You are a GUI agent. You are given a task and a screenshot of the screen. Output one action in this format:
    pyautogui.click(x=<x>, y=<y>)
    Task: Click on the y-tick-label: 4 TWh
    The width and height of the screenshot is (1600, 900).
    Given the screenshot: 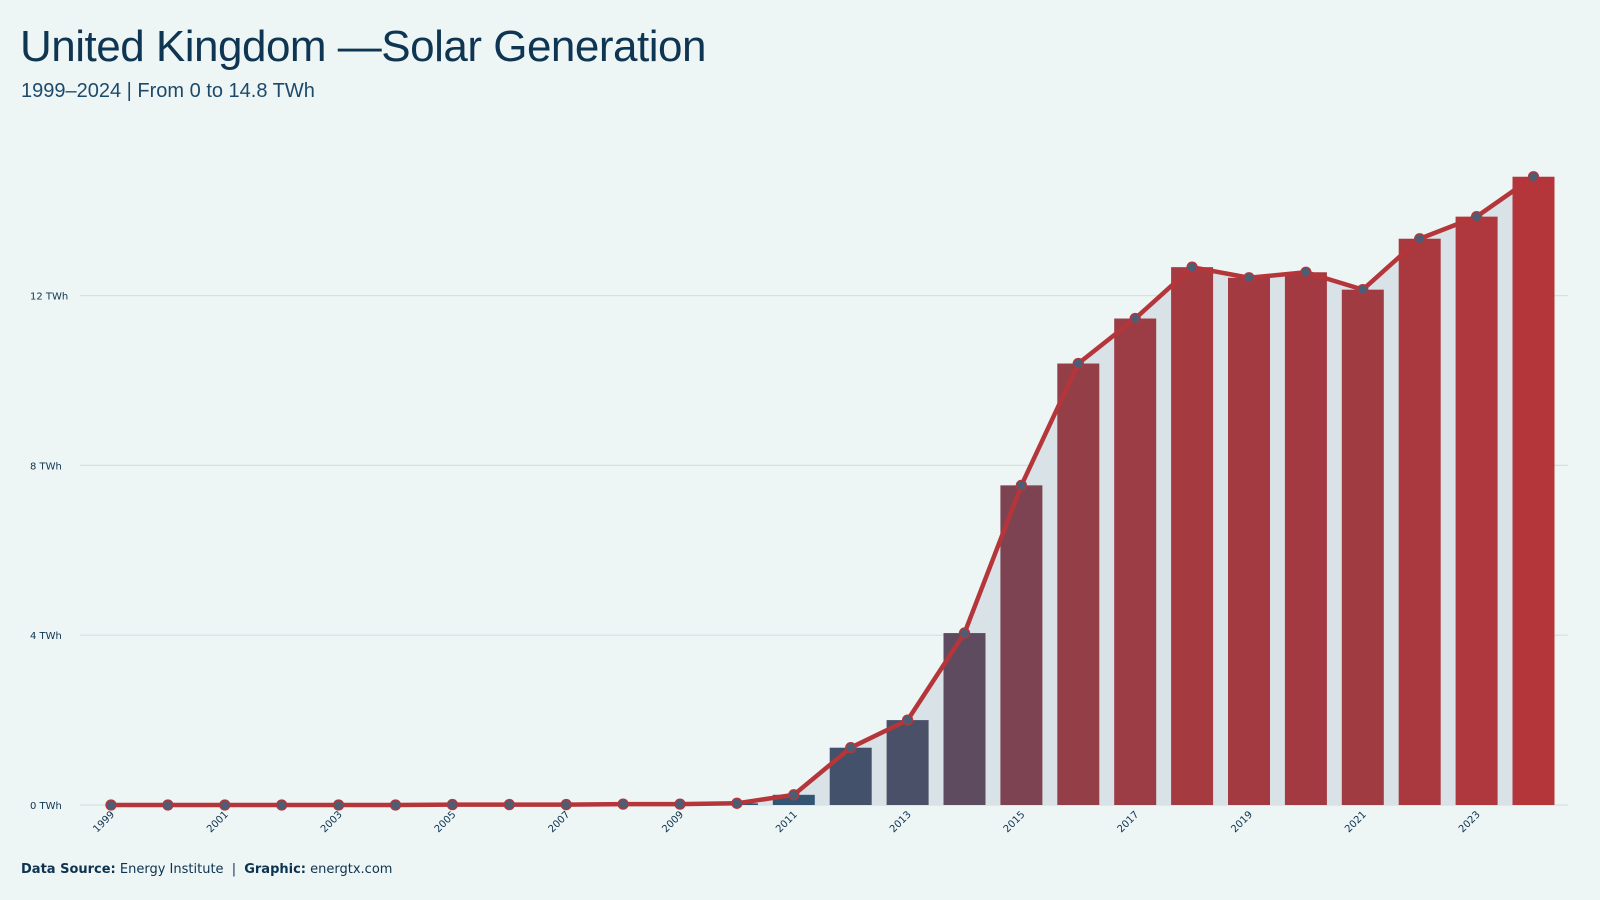 What is the action you would take?
    pyautogui.click(x=46, y=636)
    